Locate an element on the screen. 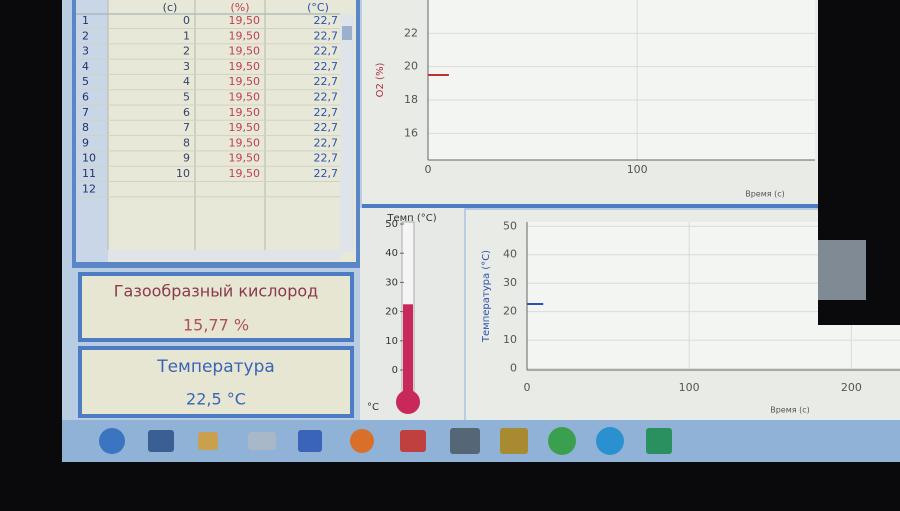 This screenshot has width=900, height=511. scroll-thumb is located at coordinates (347, 33).